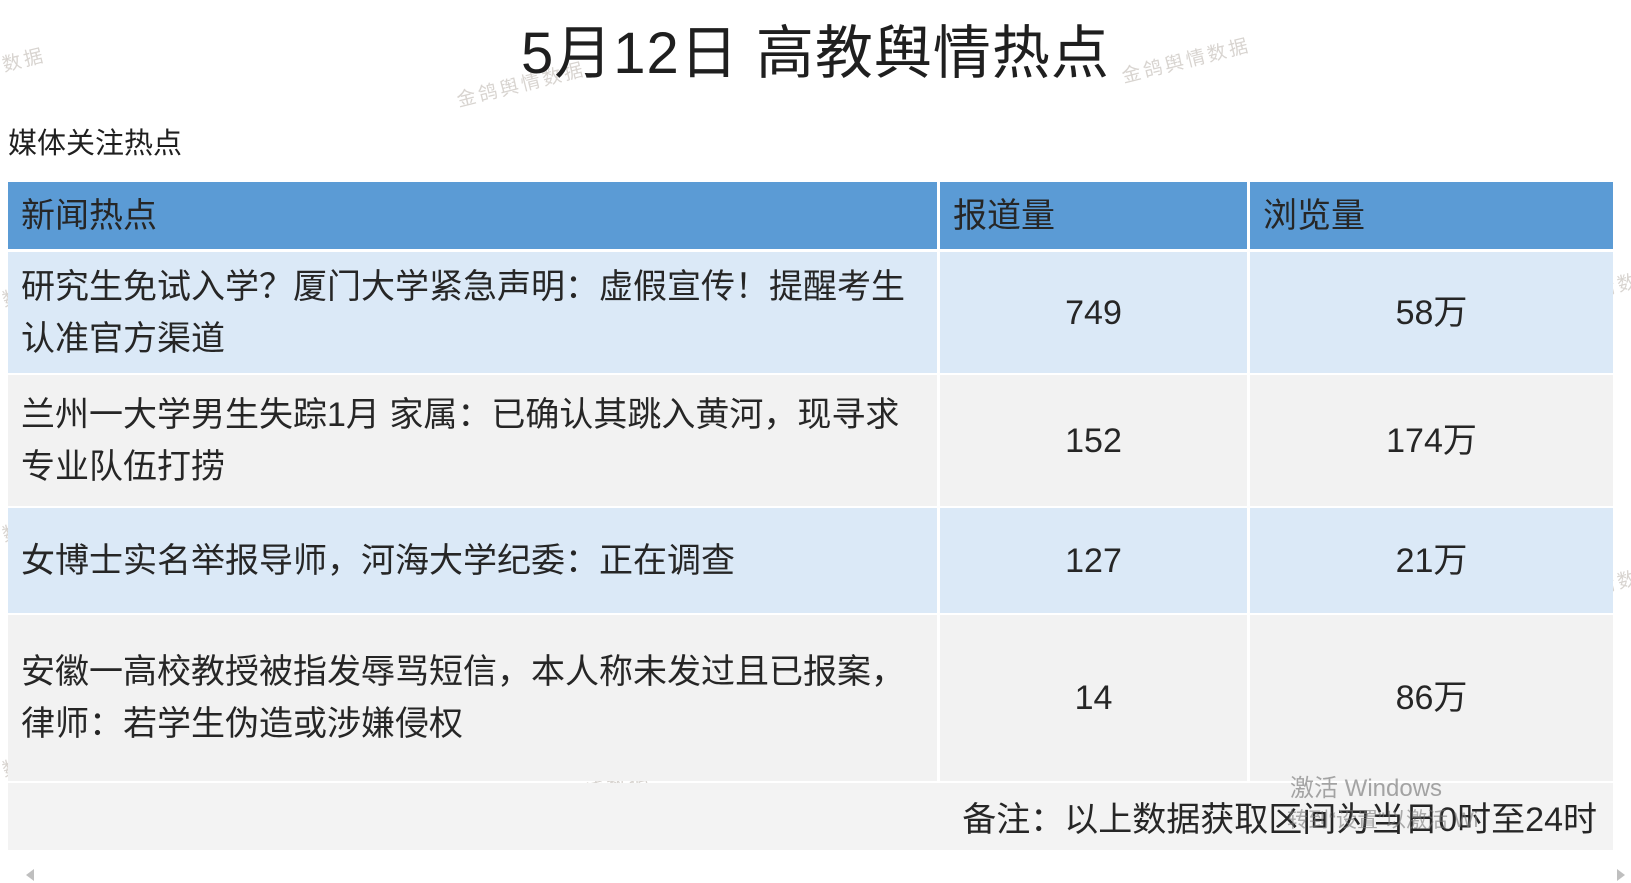 Image resolution: width=1631 pixels, height=883 pixels. I want to click on cell-report-count: 14, so click(1095, 698).